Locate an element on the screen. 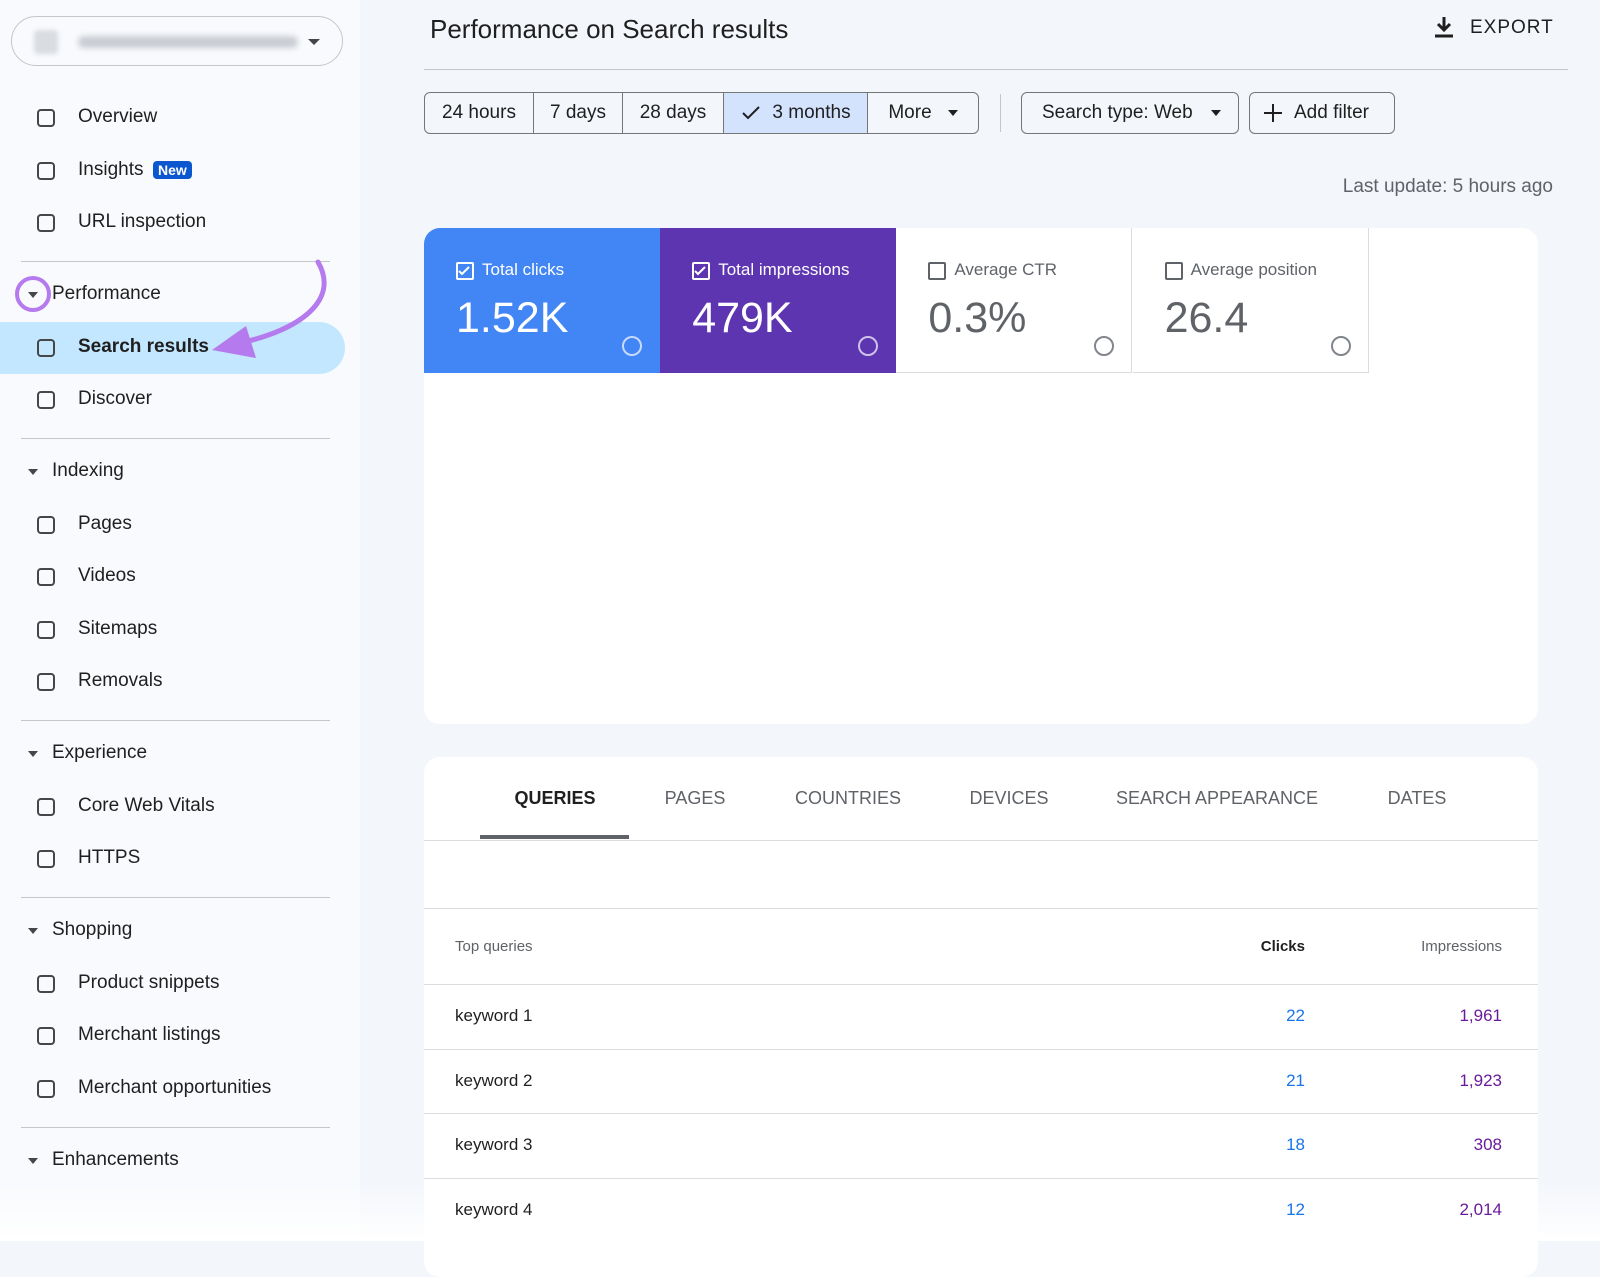 The width and height of the screenshot is (1600, 1277). nav-item: Pages is located at coordinates (105, 523).